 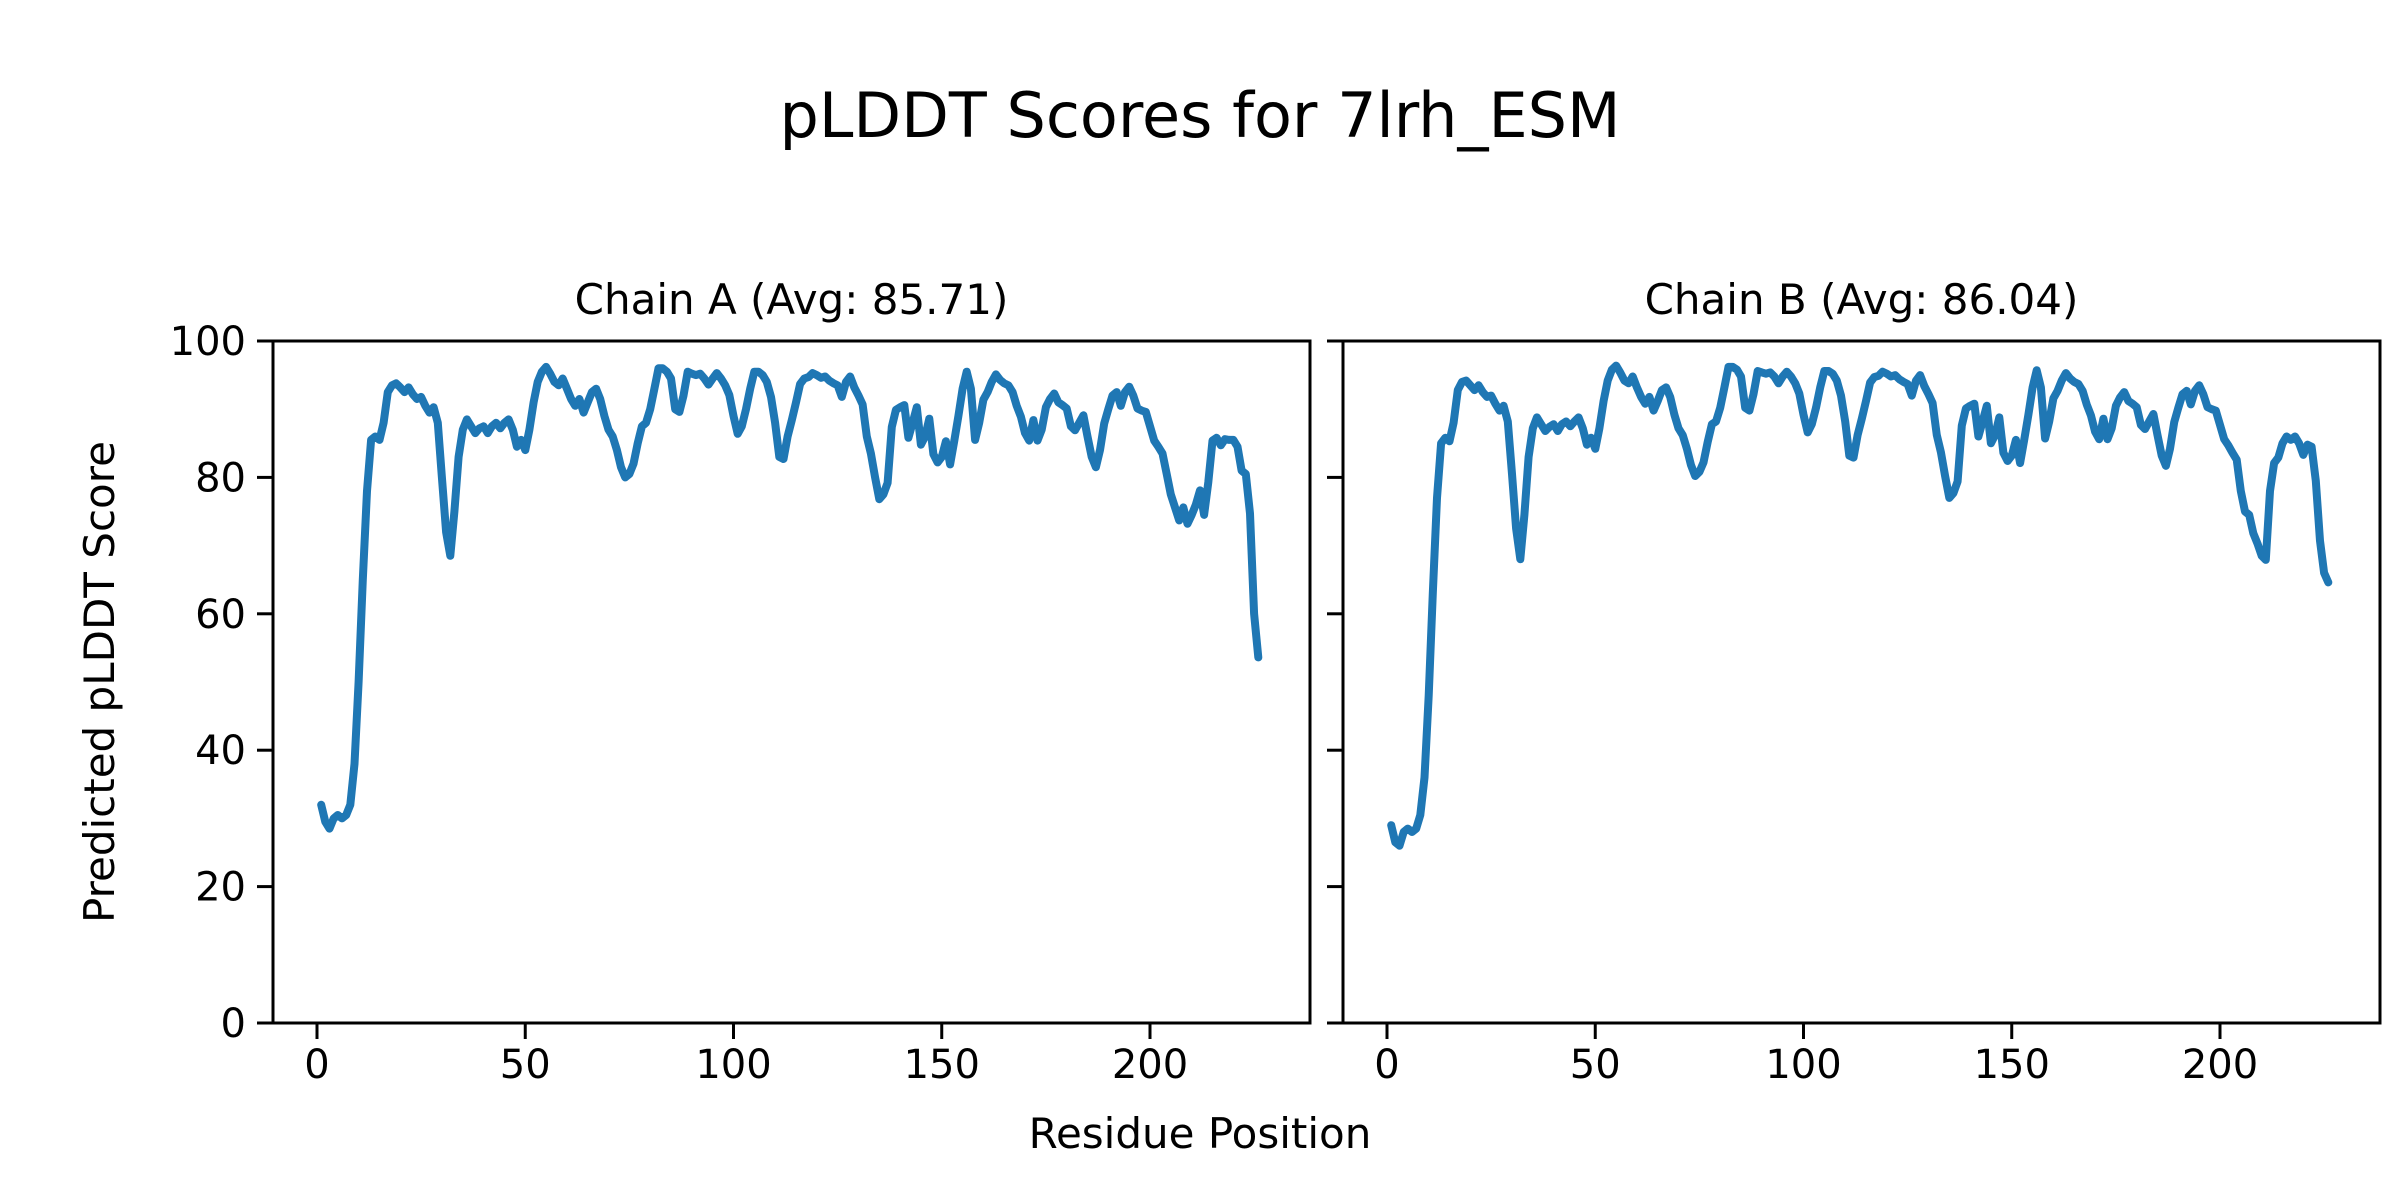 What do you see at coordinates (99, 682) in the screenshot?
I see `y-axis-label: Predicted pLDDT Score` at bounding box center [99, 682].